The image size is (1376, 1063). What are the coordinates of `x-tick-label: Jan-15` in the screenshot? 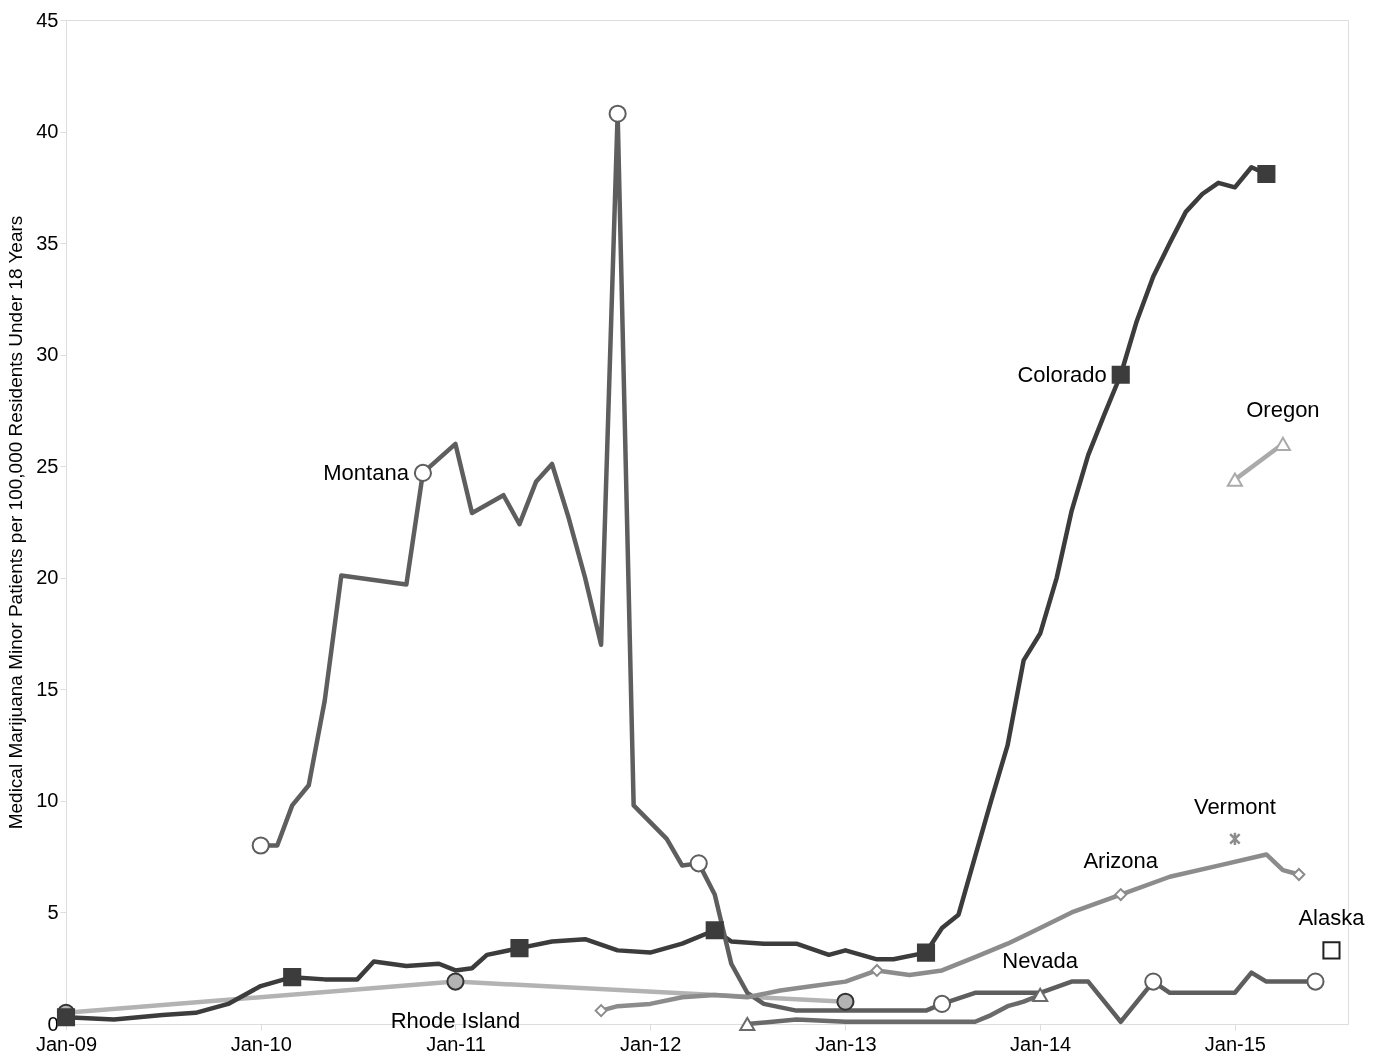 It's located at (1235, 1043).